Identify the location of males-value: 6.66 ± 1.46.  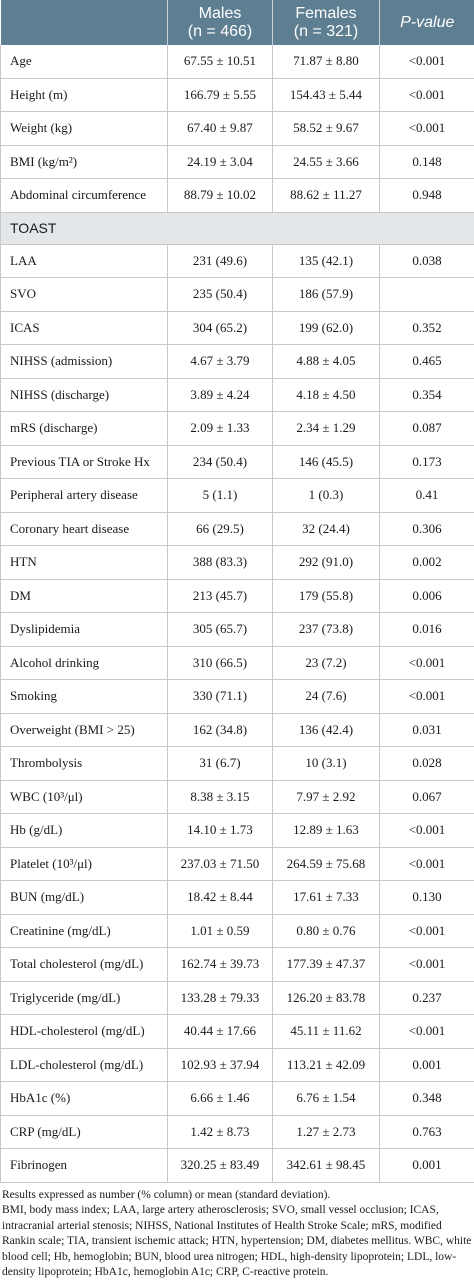
(220, 1099).